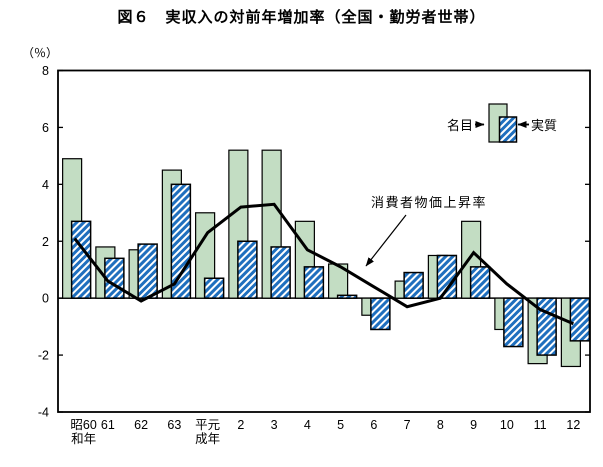 Image resolution: width=603 pixels, height=467 pixels. I want to click on y-tick-label--4: -4, so click(43, 413).